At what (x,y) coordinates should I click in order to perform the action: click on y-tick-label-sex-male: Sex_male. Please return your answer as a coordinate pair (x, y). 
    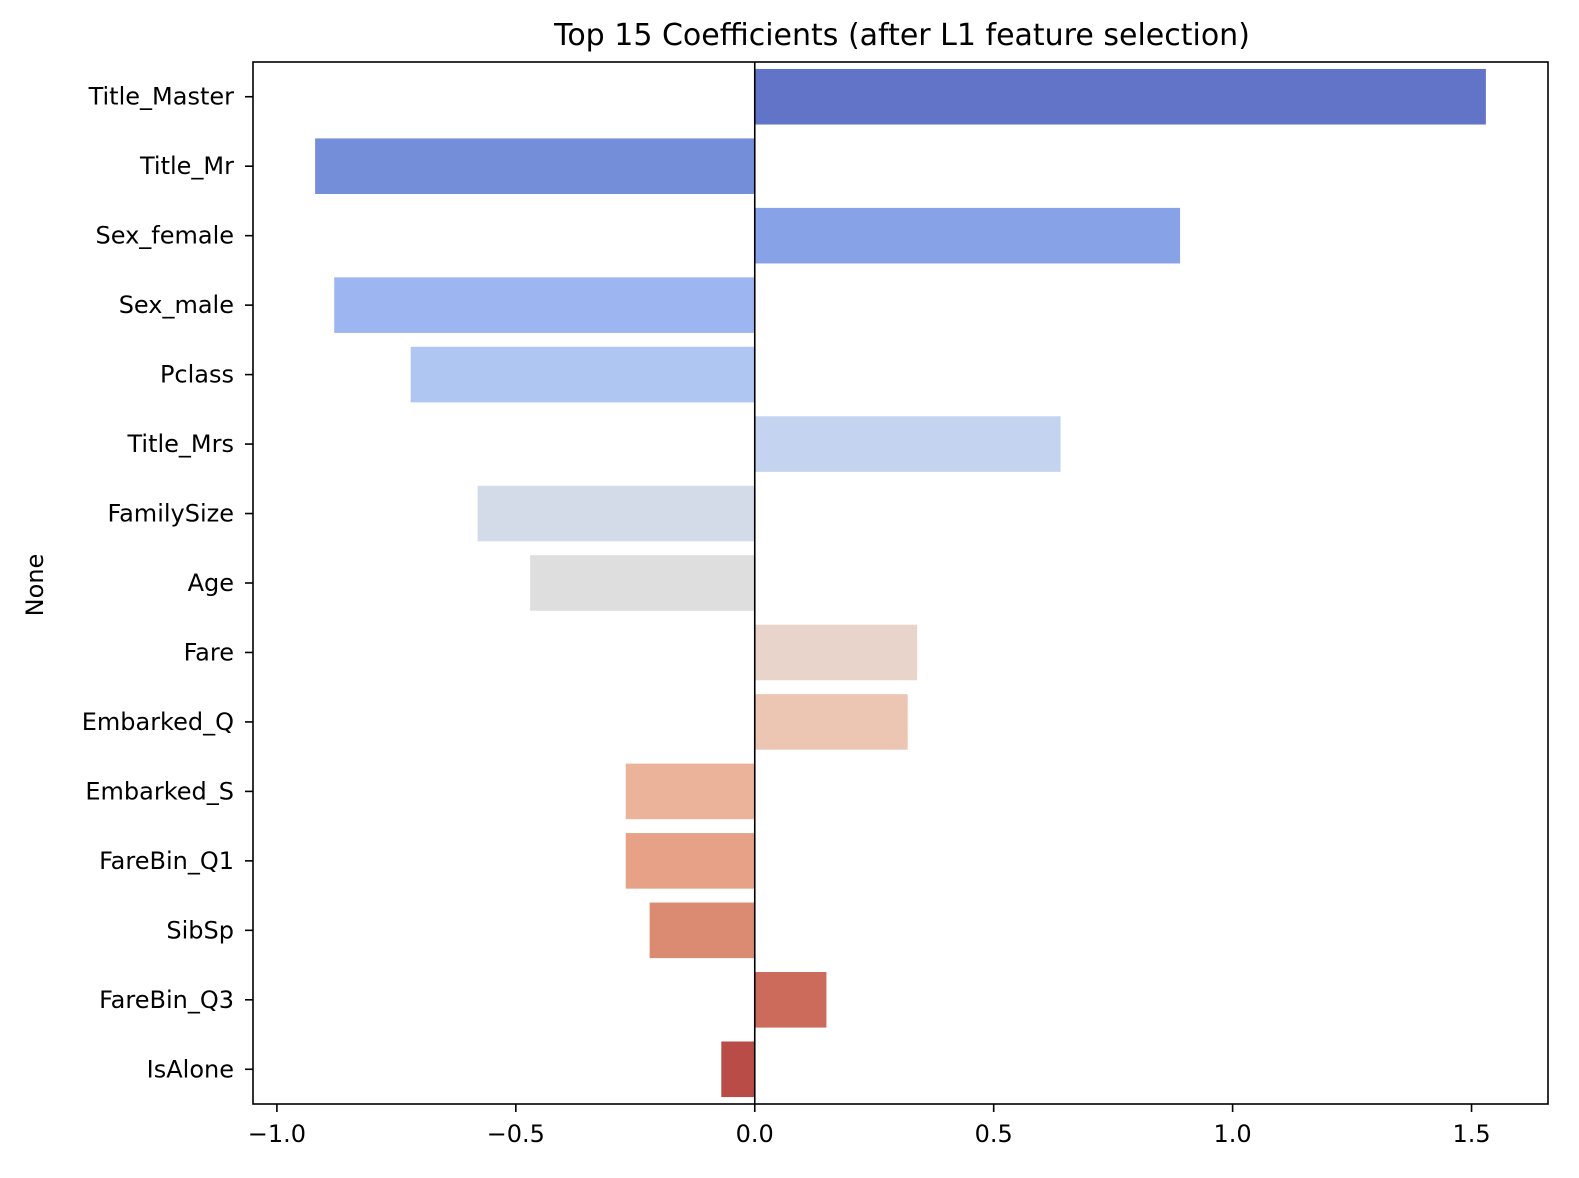
    Looking at the image, I should click on (176, 305).